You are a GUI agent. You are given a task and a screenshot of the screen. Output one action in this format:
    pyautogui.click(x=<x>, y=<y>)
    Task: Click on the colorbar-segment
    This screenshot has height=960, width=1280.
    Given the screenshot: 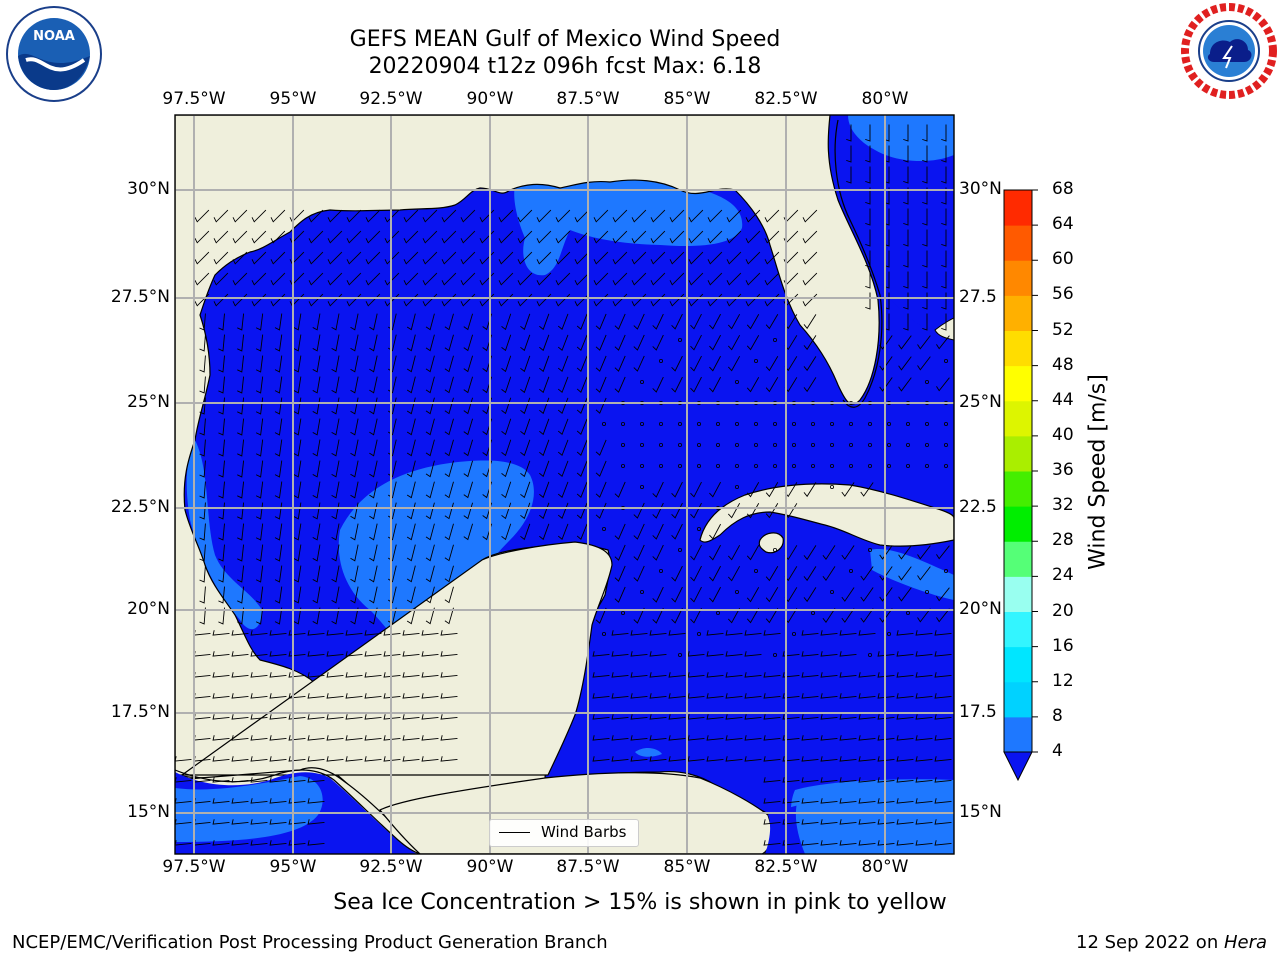 What is the action you would take?
    pyautogui.click(x=1018, y=559)
    